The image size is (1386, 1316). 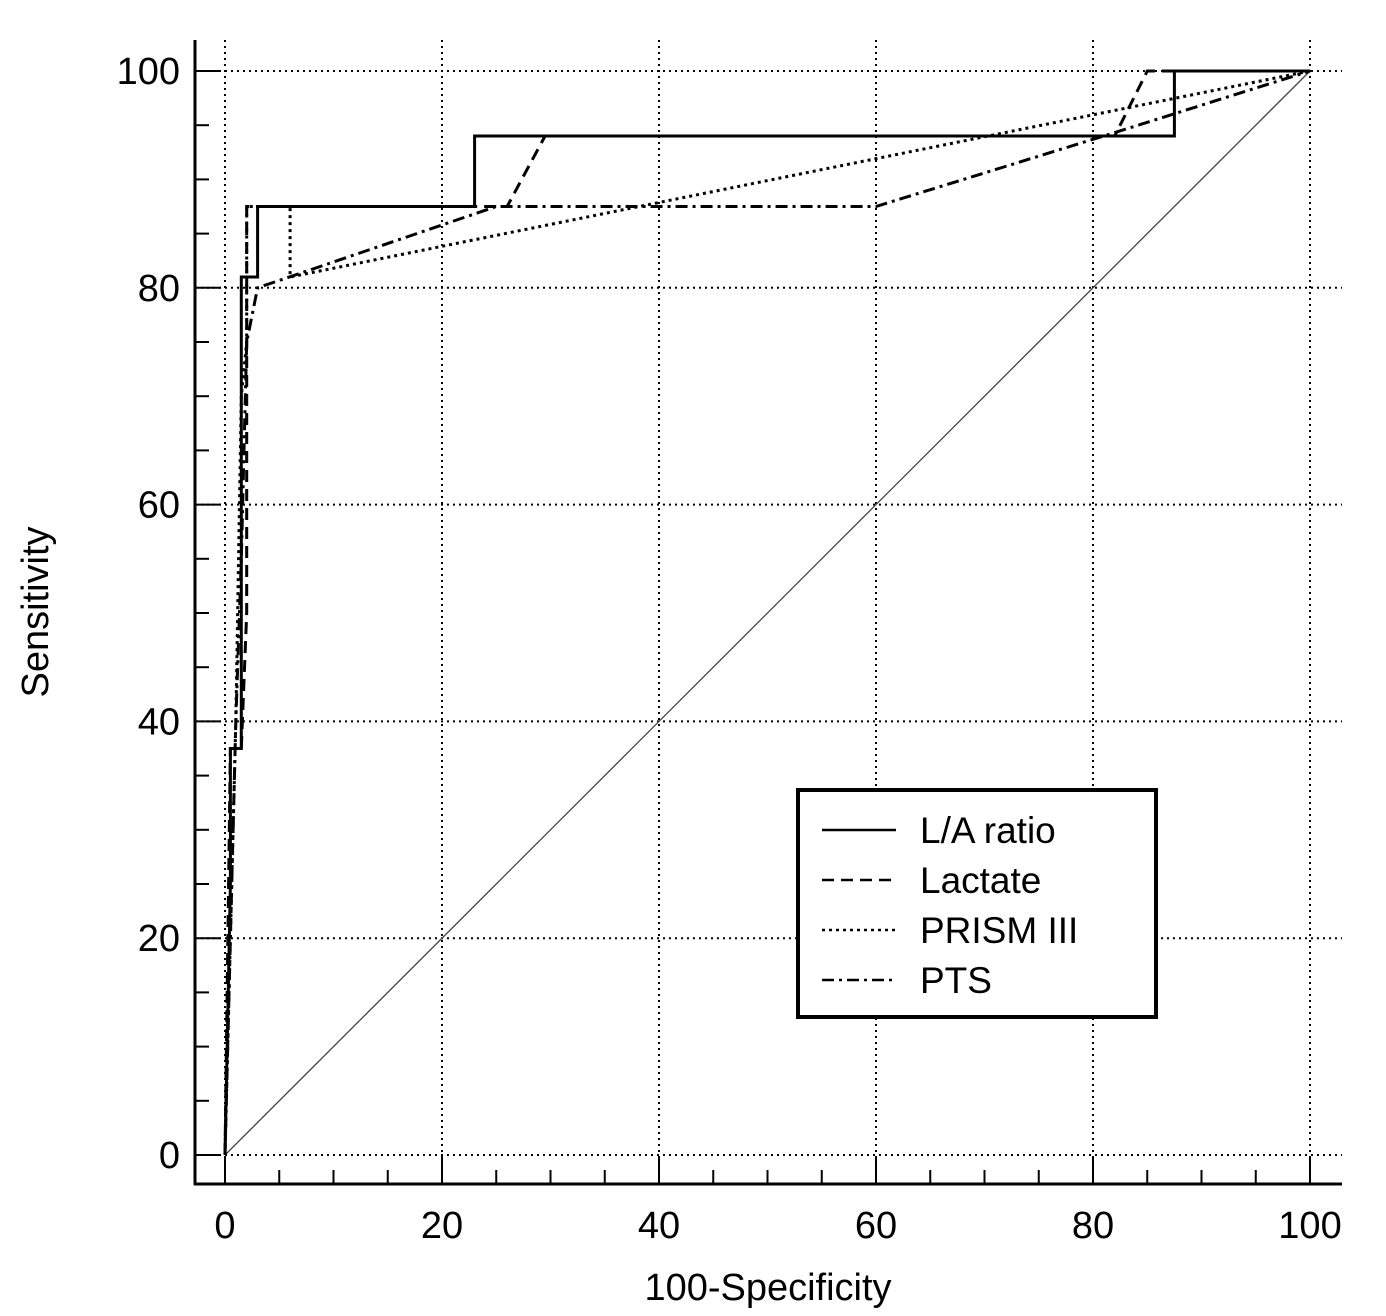 I want to click on x-tick-label: 0, so click(x=224, y=1226).